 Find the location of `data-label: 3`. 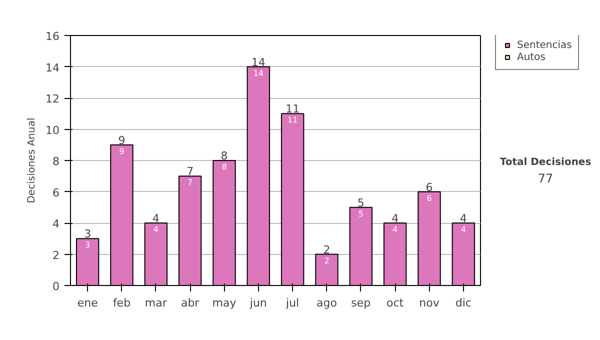

data-label: 3 is located at coordinates (87, 245).